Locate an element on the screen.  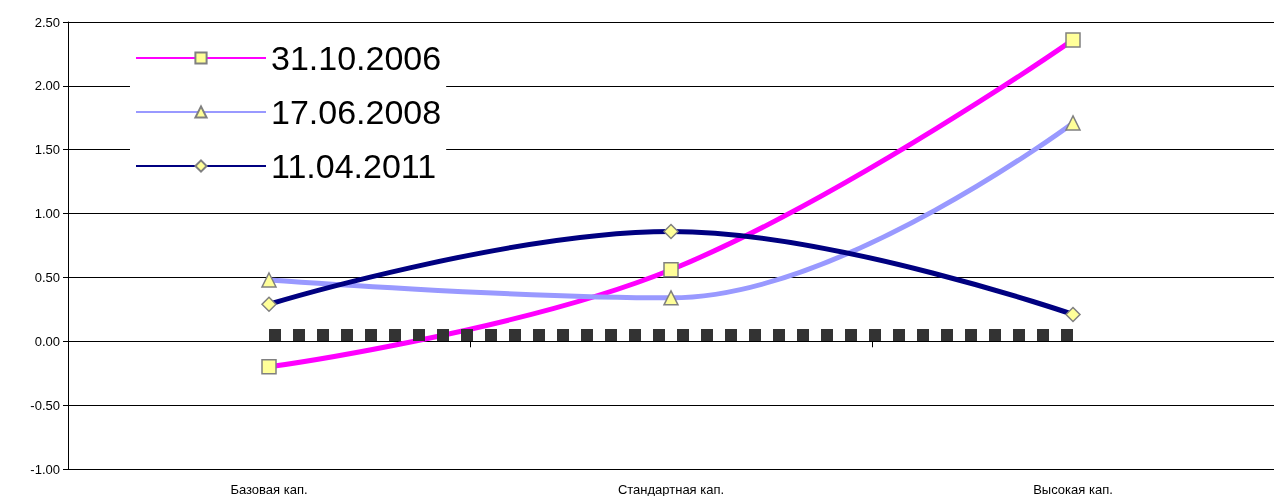
legend-label: 11.04.2011 is located at coordinates (354, 166).